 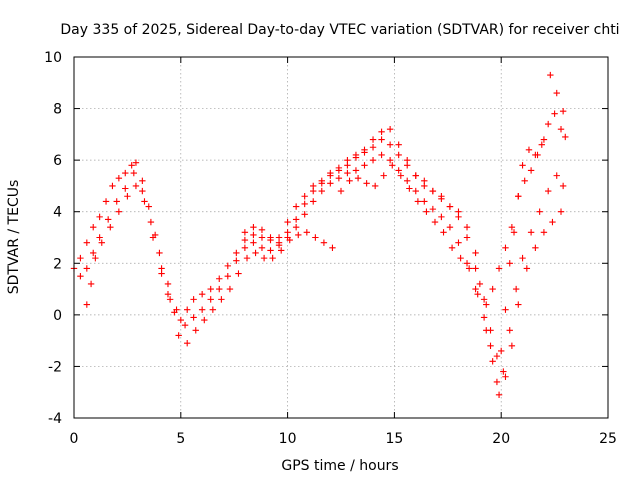 What do you see at coordinates (14, 237) in the screenshot?
I see `y-axis-label: SDTVAR / TECUs` at bounding box center [14, 237].